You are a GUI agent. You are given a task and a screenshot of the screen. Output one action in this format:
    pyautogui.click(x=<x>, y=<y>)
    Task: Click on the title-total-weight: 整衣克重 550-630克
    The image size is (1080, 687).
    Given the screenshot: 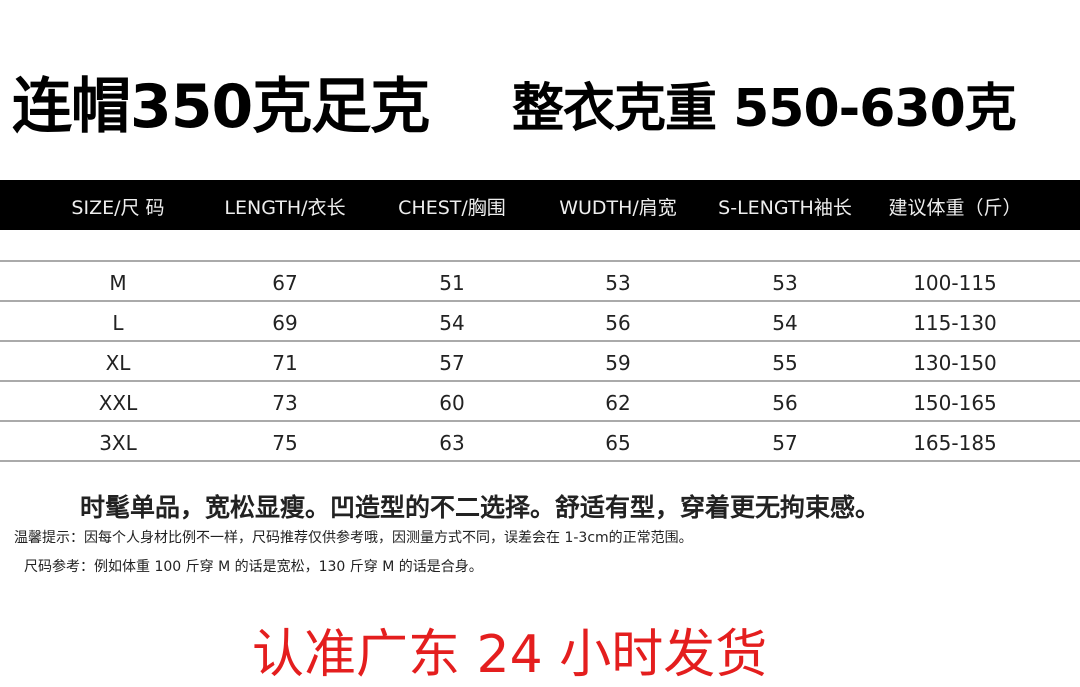 What is the action you would take?
    pyautogui.click(x=764, y=109)
    